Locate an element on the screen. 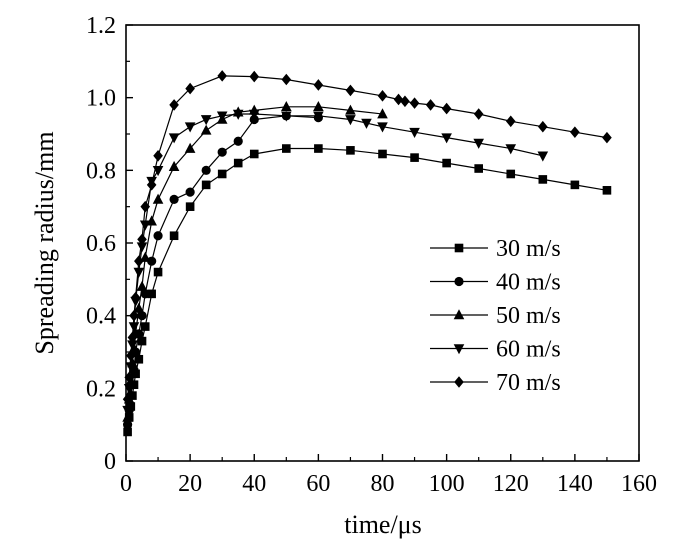  y-tick-label: 0.6 is located at coordinates (101, 244).